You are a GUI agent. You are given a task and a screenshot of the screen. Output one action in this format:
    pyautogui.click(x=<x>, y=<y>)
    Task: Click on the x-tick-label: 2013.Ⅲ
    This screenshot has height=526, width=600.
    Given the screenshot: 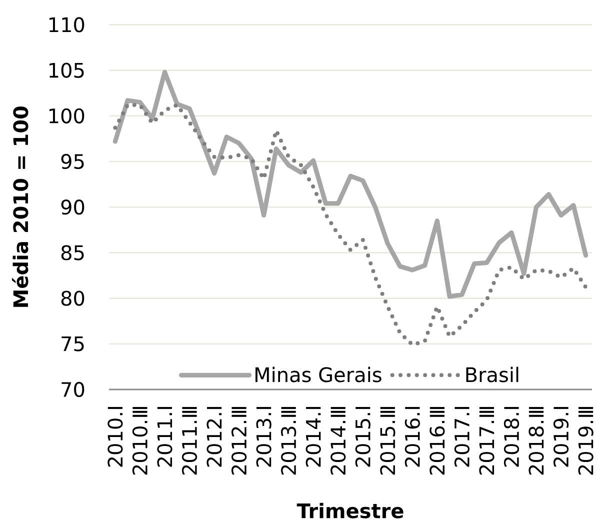 What is the action you would take?
    pyautogui.click(x=288, y=441)
    